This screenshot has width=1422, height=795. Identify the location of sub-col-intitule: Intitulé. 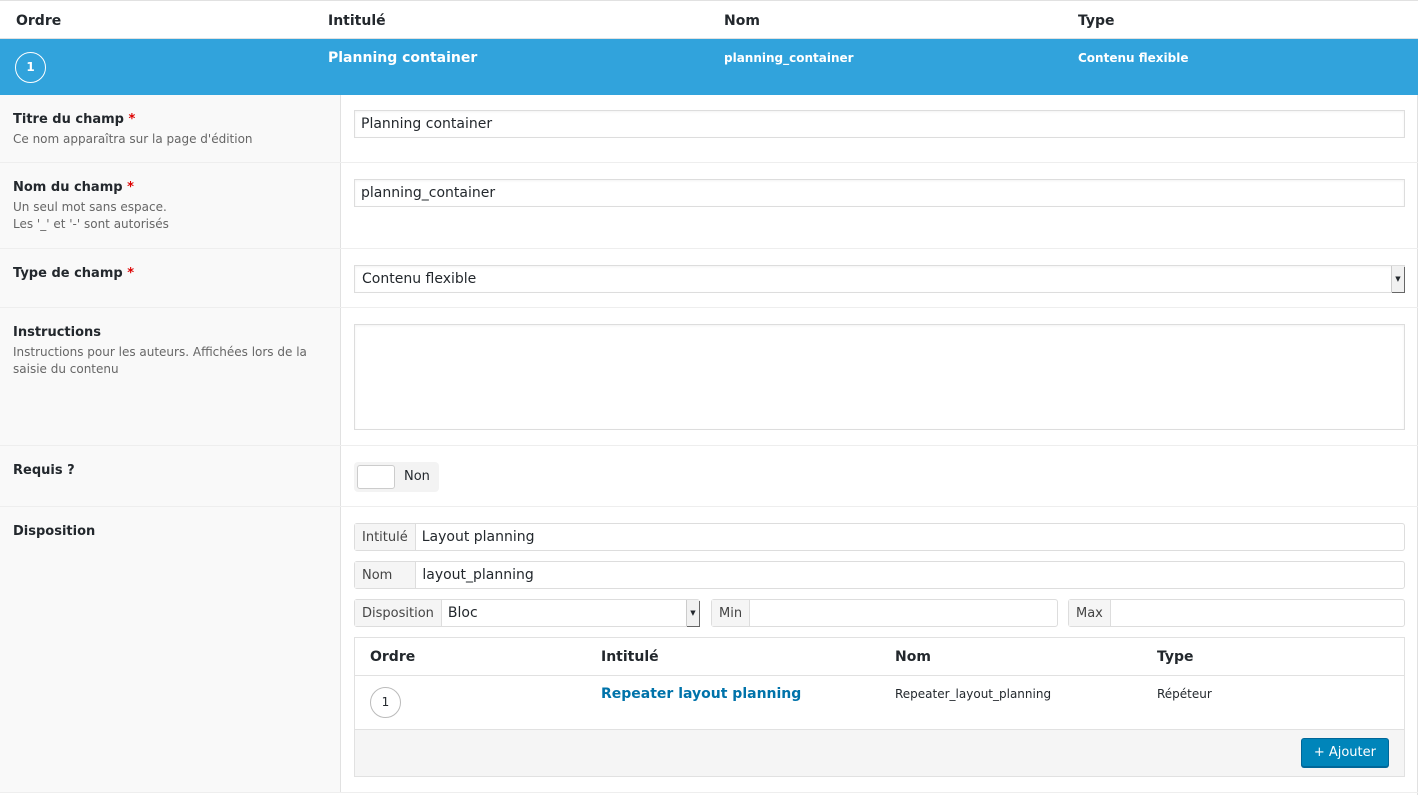
(630, 657).